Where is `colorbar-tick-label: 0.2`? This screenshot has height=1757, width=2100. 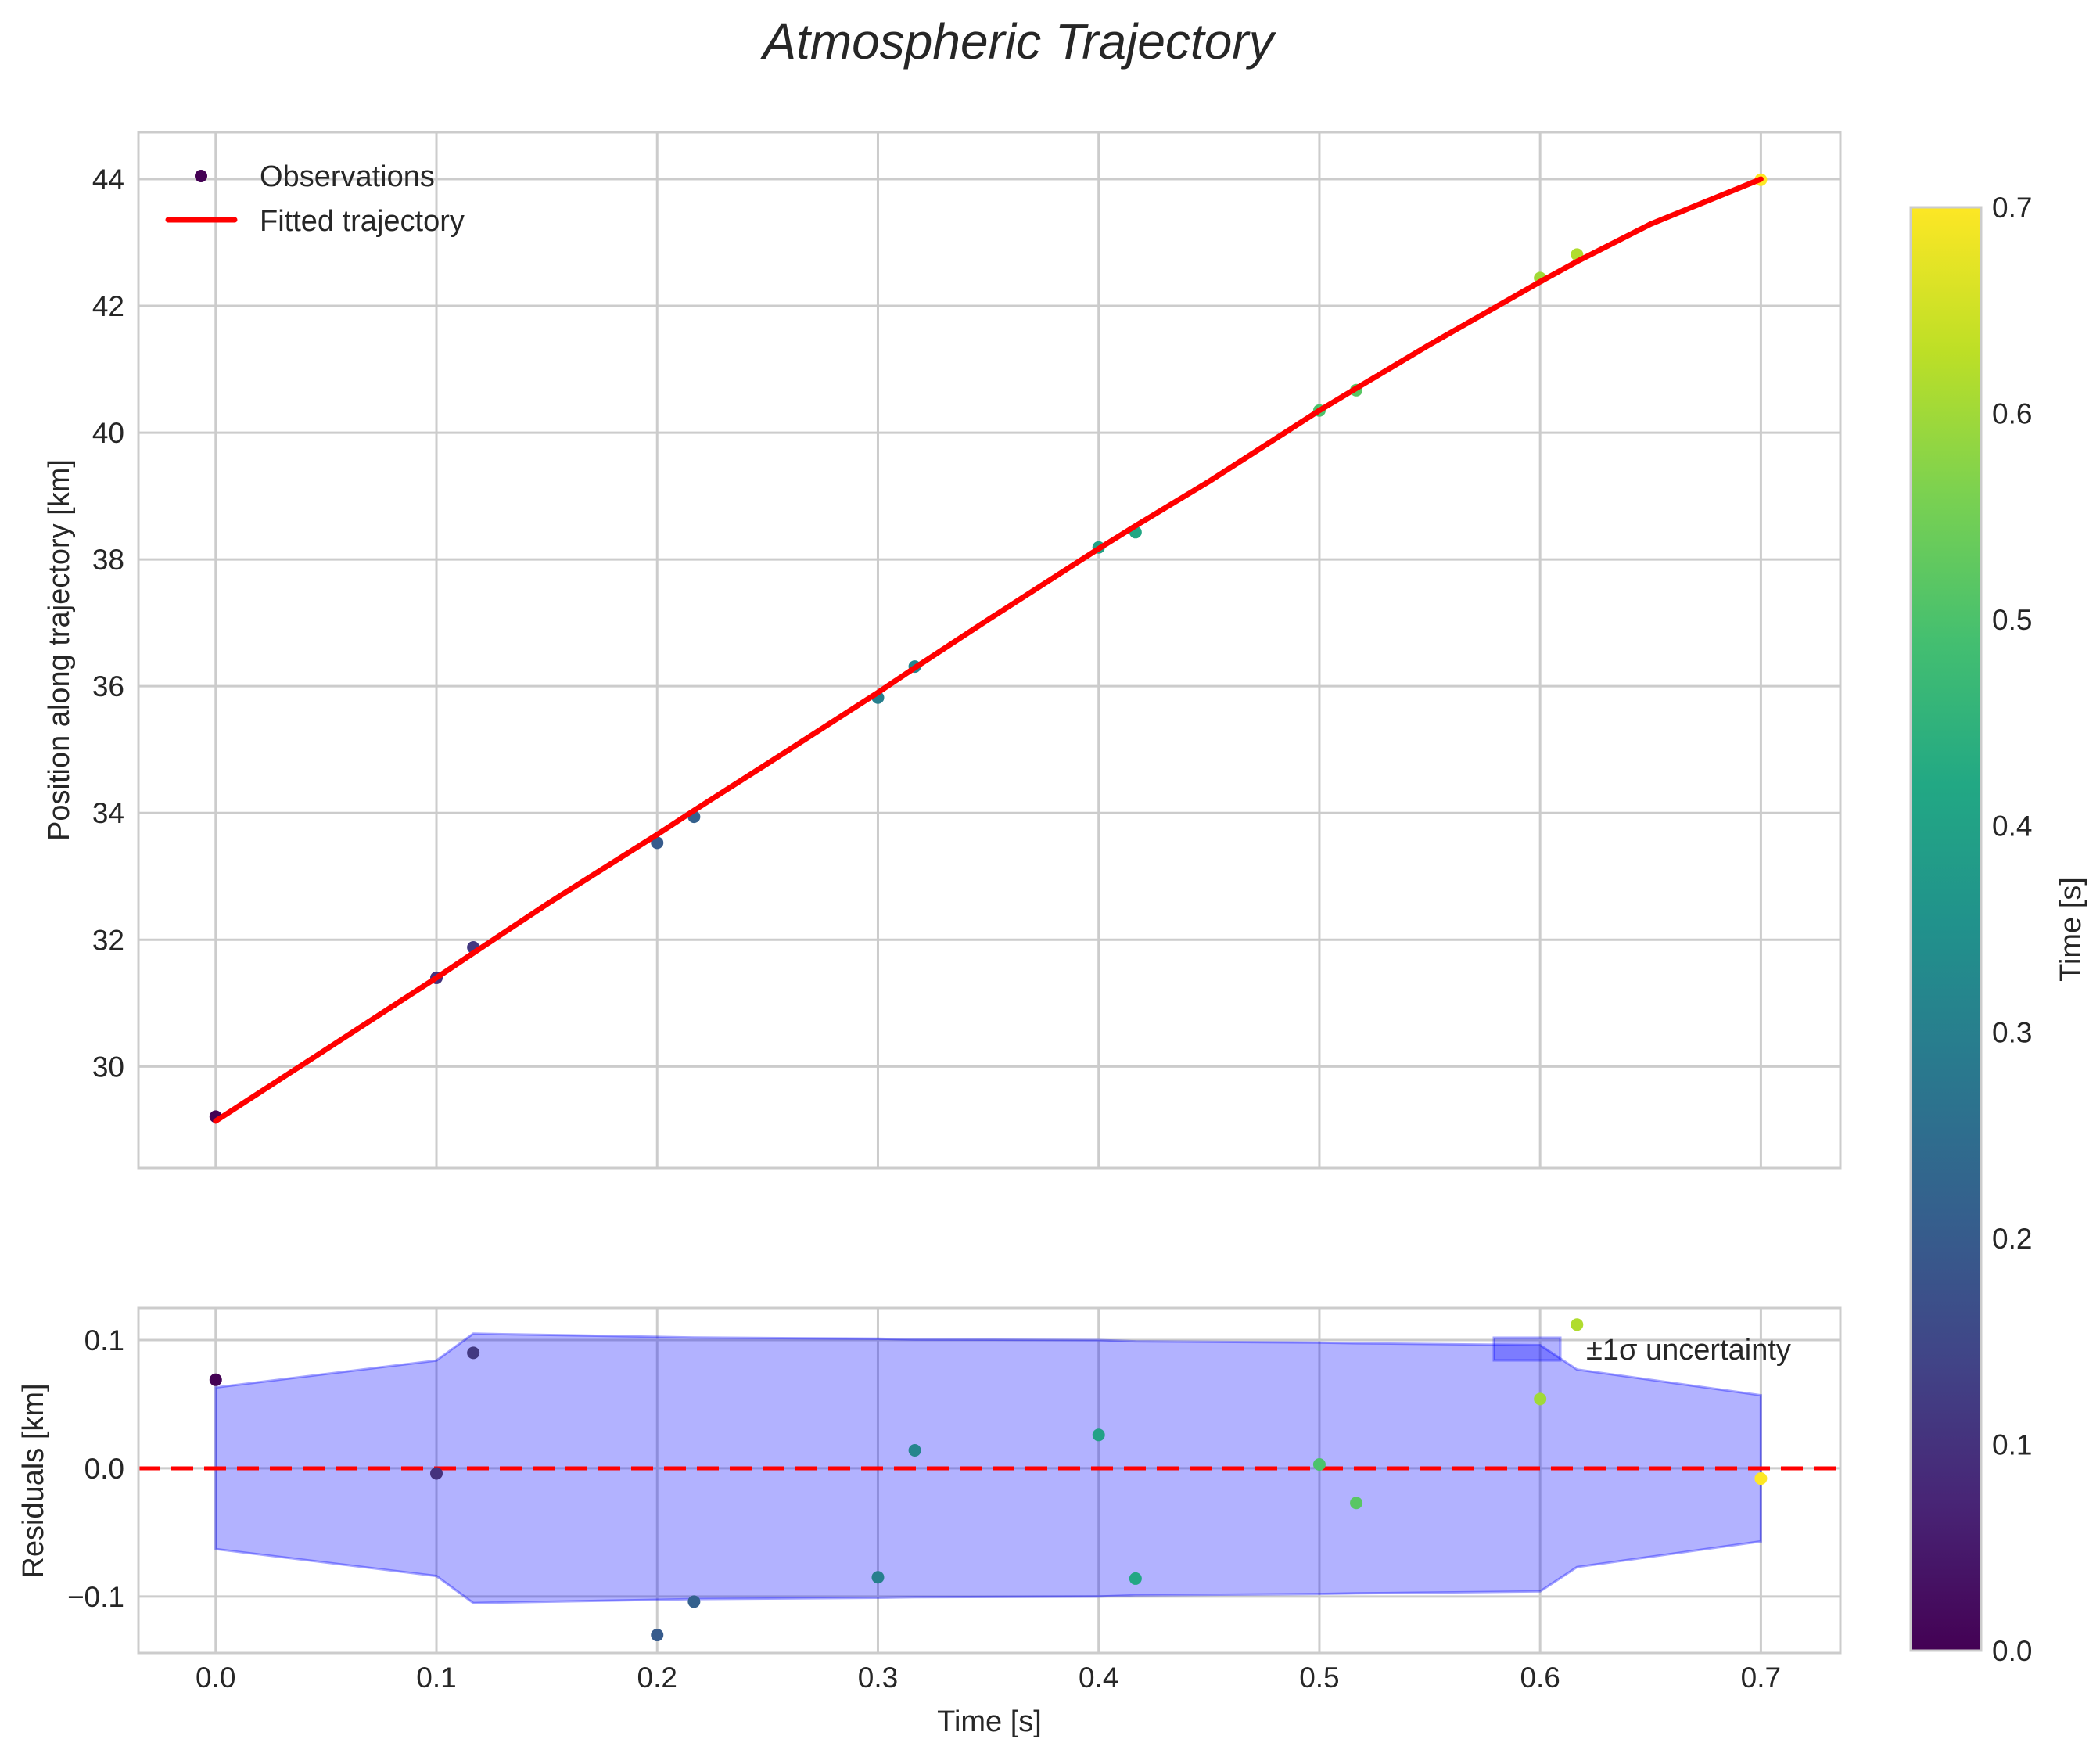
colorbar-tick-label: 0.2 is located at coordinates (2012, 1239).